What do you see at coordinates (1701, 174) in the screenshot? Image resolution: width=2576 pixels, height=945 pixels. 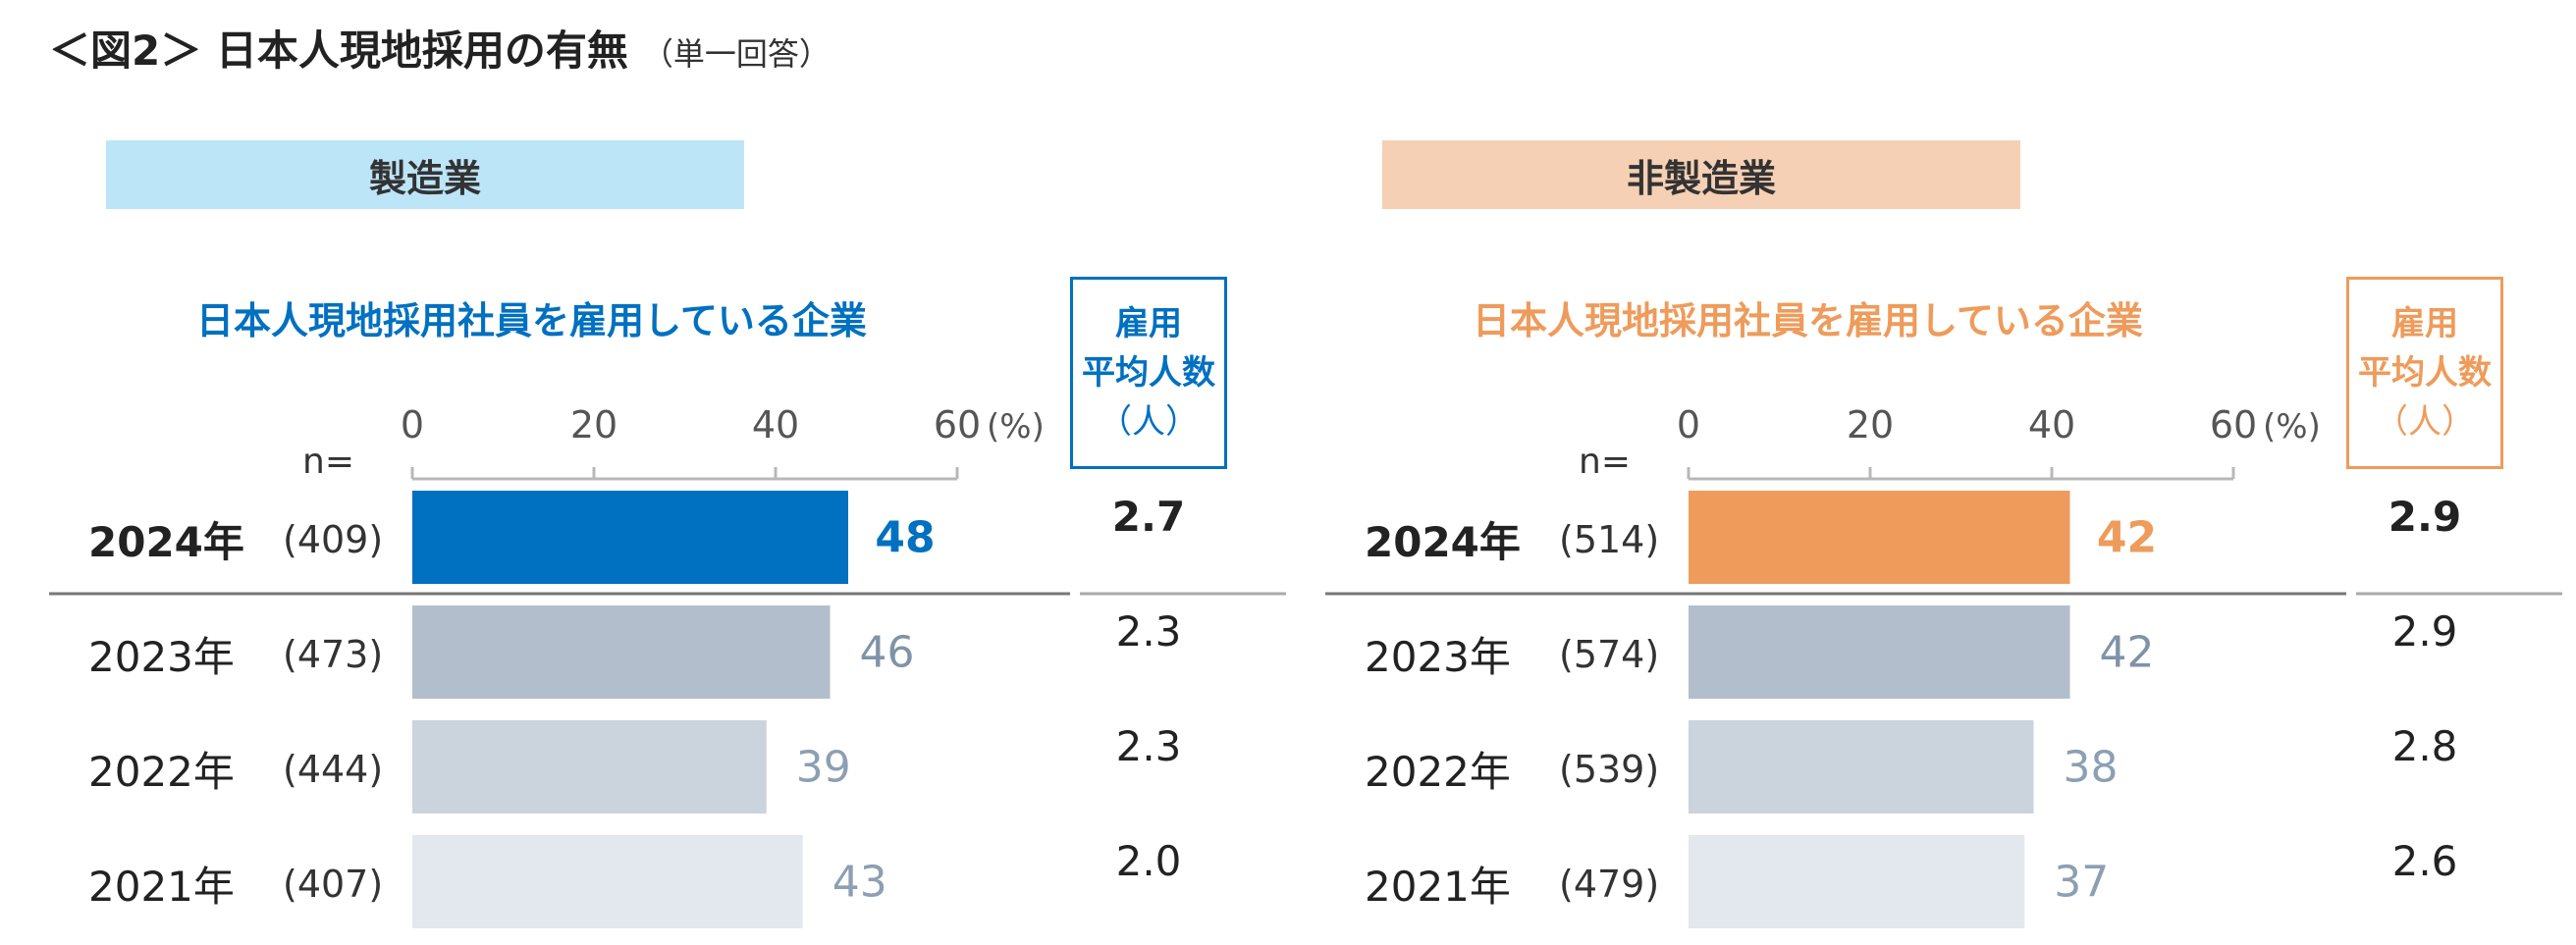 I see `panel-header: 非製造業` at bounding box center [1701, 174].